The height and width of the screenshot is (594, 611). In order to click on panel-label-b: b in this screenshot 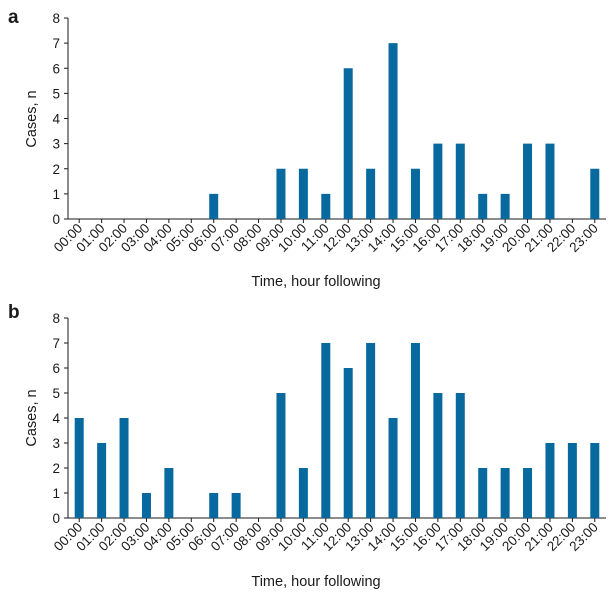, I will do `click(14, 312)`.